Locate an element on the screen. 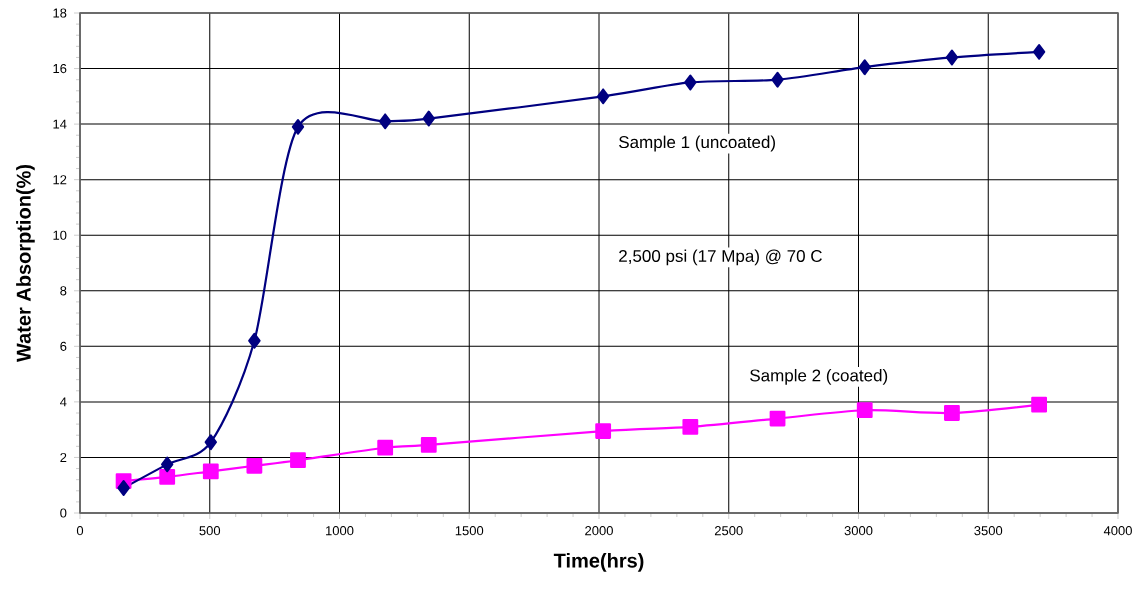  x-tick-label: 4000 is located at coordinates (1117, 531).